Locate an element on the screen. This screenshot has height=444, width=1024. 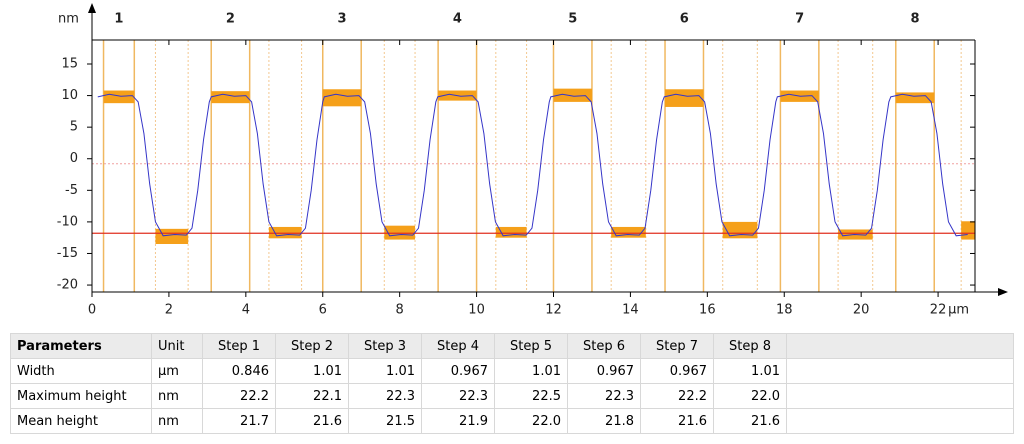
cell: Step 2 is located at coordinates (312, 346).